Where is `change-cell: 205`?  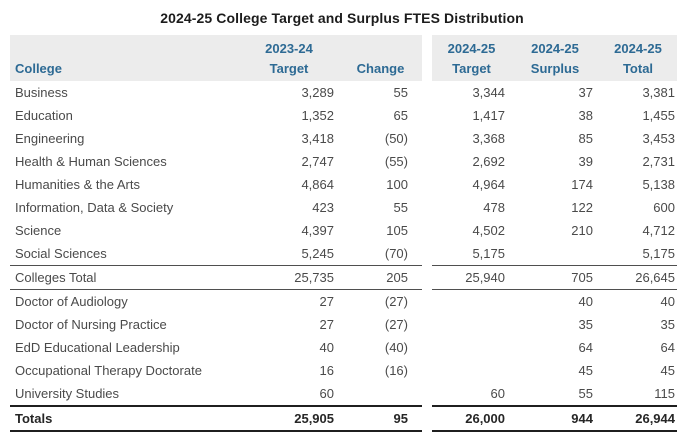 change-cell: 205 is located at coordinates (380, 277).